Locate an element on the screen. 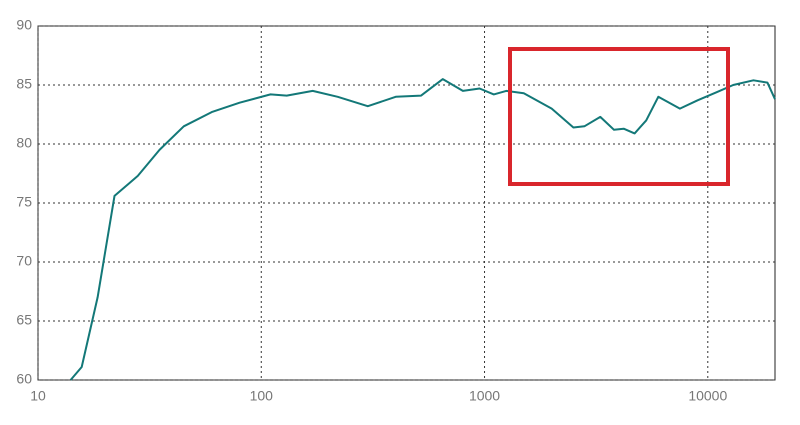 Image resolution: width=800 pixels, height=425 pixels. x-tick-label: 100 is located at coordinates (262, 396).